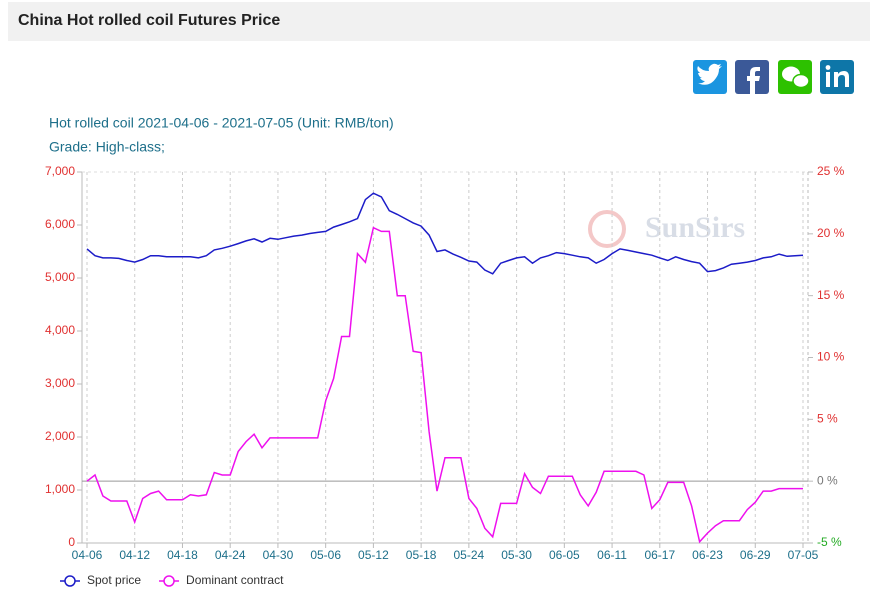 Image resolution: width=870 pixels, height=597 pixels. Describe the element at coordinates (60, 171) in the screenshot. I see `y-tick-label: 7,000` at that location.